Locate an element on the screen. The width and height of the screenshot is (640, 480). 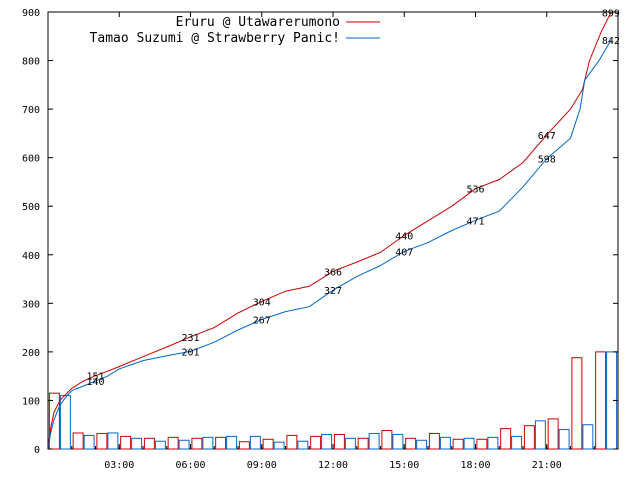
y-tick-label-4: 400 is located at coordinates (31, 256).